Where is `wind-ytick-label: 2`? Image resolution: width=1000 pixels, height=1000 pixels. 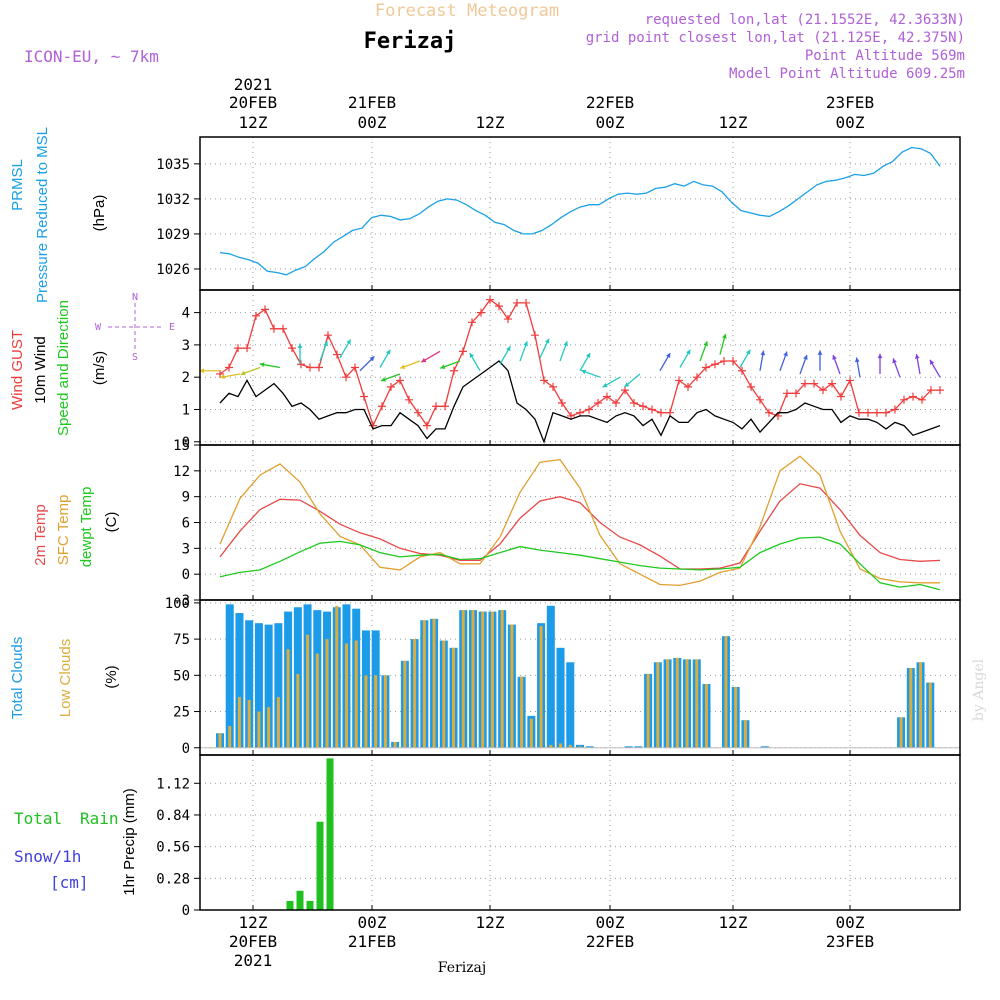
wind-ytick-label: 2 is located at coordinates (186, 378).